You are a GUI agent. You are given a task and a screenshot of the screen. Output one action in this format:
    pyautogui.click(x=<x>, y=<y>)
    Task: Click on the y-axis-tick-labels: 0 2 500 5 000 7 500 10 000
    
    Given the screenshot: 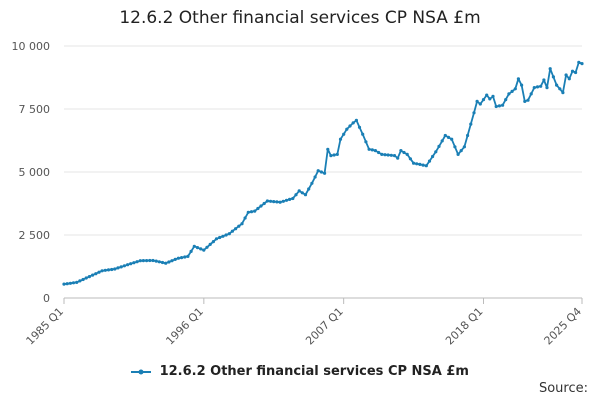 What is the action you would take?
    pyautogui.click(x=31, y=172)
    